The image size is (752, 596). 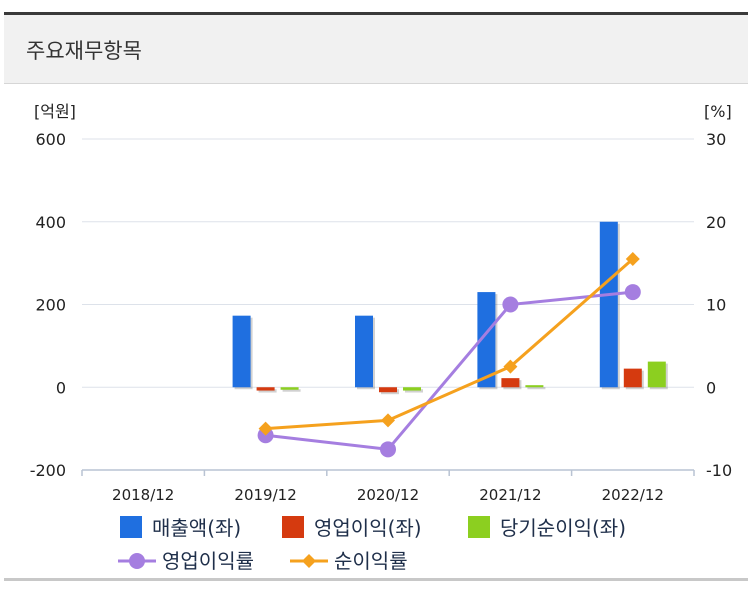 What do you see at coordinates (50, 305) in the screenshot?
I see `y-left-tick-label: 200` at bounding box center [50, 305].